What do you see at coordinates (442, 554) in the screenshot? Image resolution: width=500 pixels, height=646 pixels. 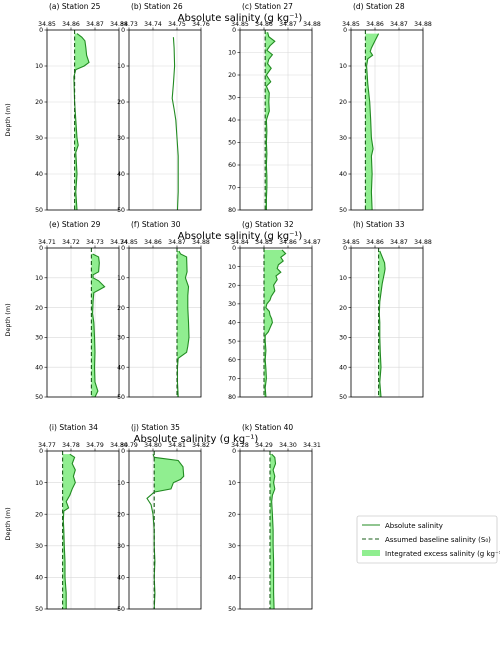 I see `legend-fill-label: Integrated excess salinity (g kg⁻¹)` at bounding box center [442, 554].